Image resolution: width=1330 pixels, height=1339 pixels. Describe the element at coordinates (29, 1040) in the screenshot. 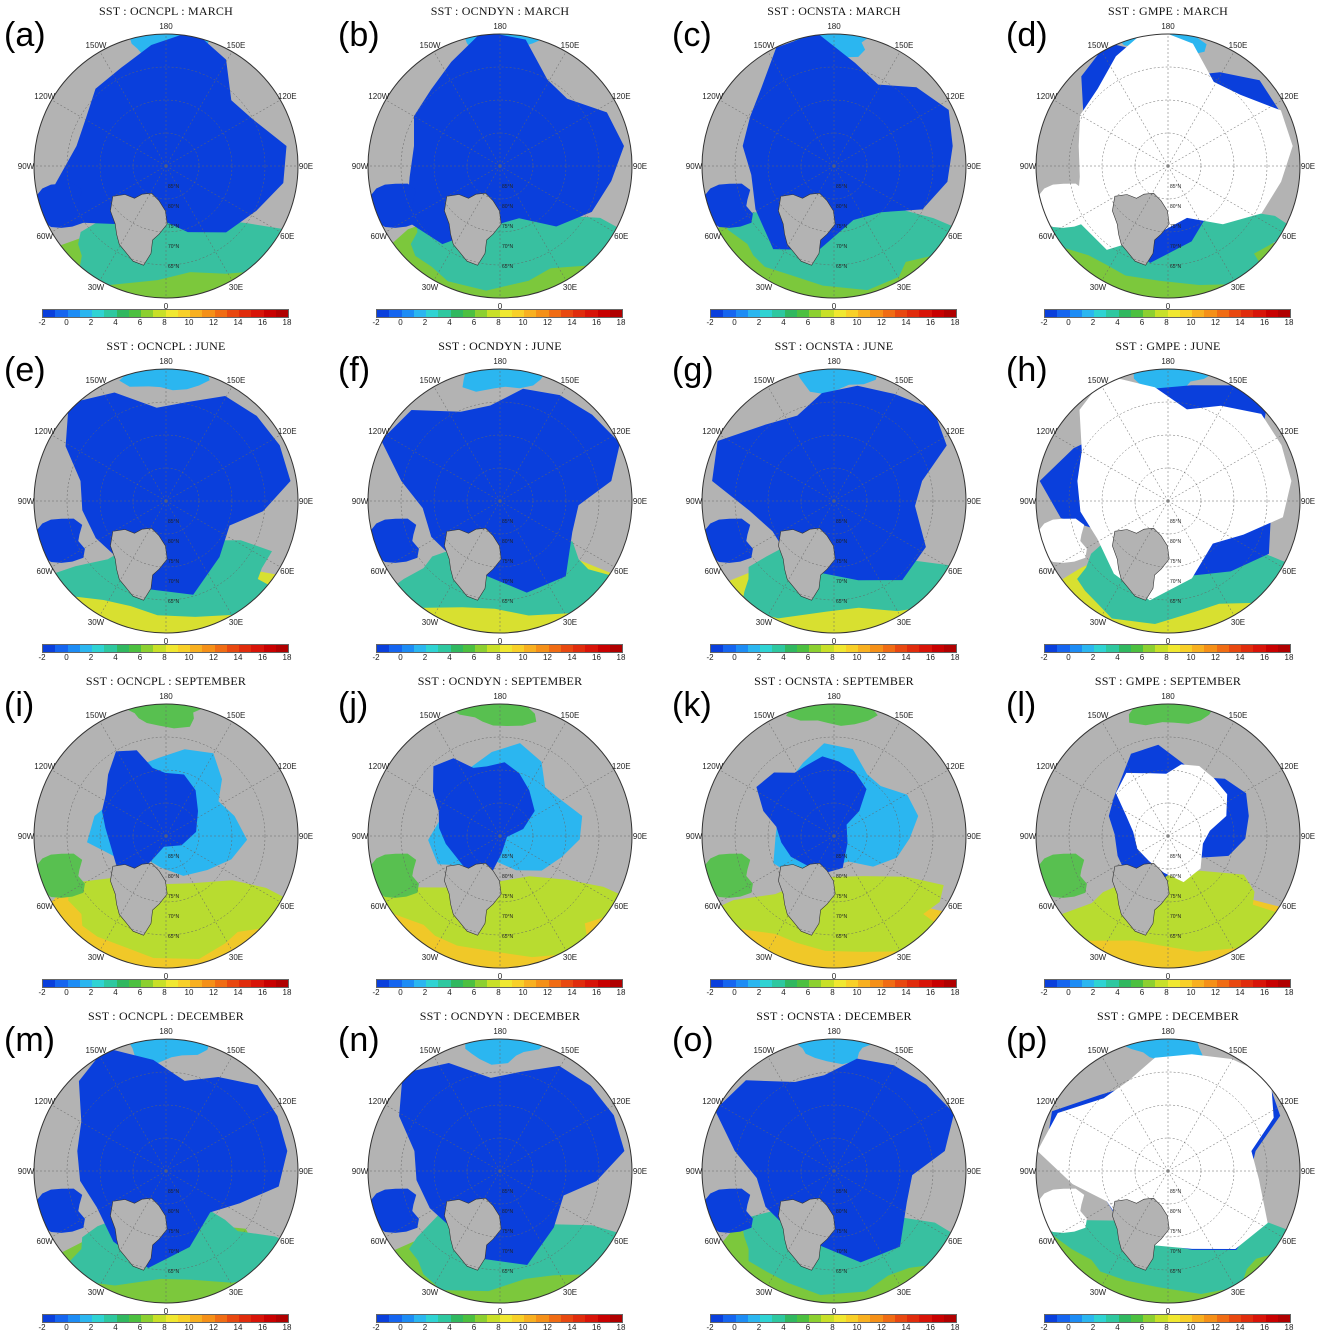

I see `panel-label: (m)` at that location.